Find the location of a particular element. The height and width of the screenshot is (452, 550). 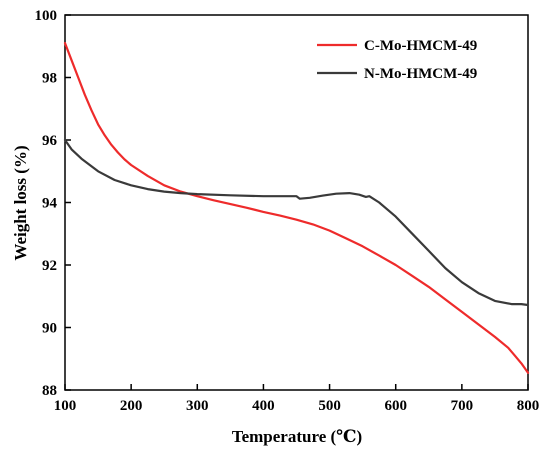

y-tick-label: 92 is located at coordinates (49, 266).